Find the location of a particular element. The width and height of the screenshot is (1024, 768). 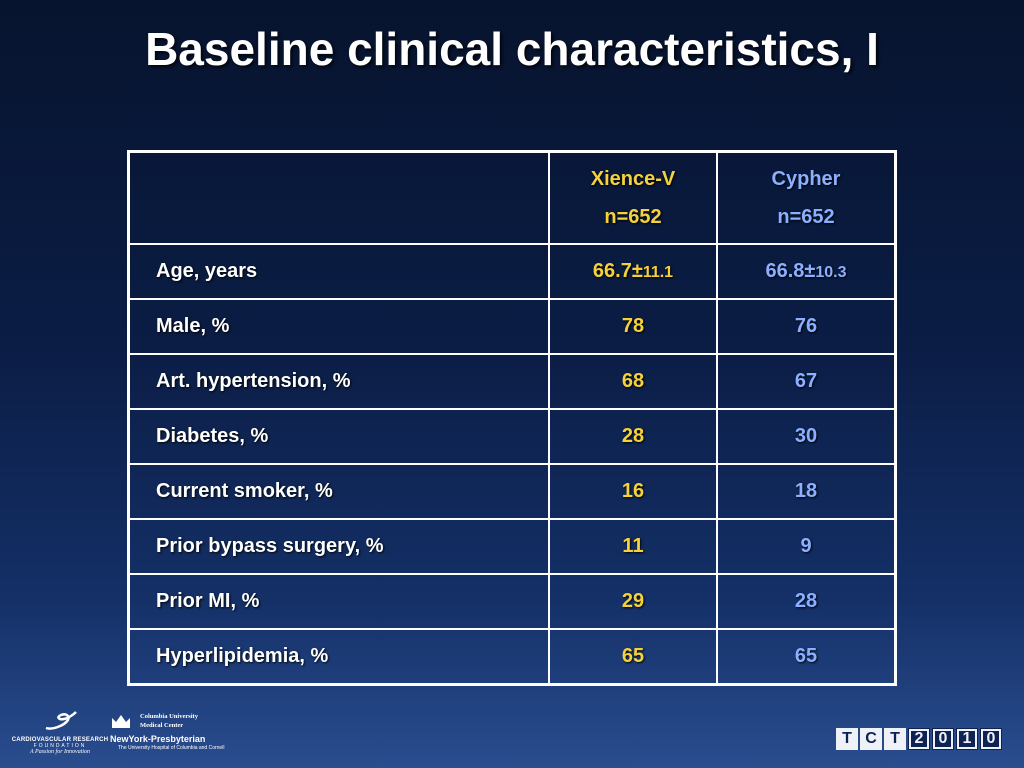

xience-n: n=652 is located at coordinates (633, 217).